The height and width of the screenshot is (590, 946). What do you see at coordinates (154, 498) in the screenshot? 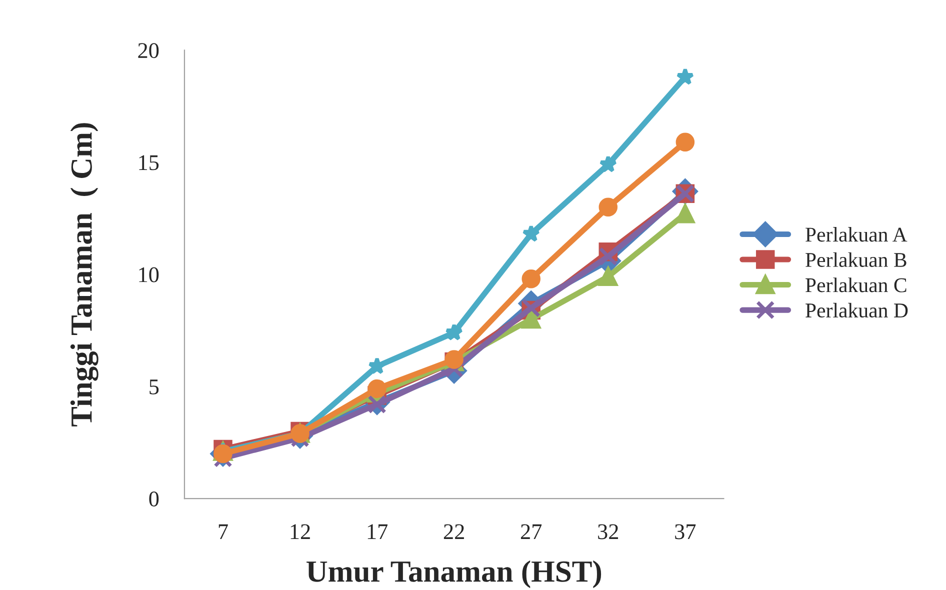
I see `y-tick-label: 0` at bounding box center [154, 498].